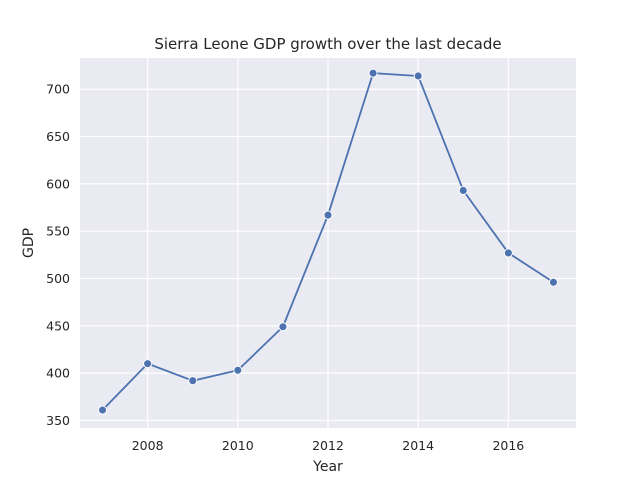 The height and width of the screenshot is (480, 640). What do you see at coordinates (58, 231) in the screenshot?
I see `y-tick-label: 550` at bounding box center [58, 231].